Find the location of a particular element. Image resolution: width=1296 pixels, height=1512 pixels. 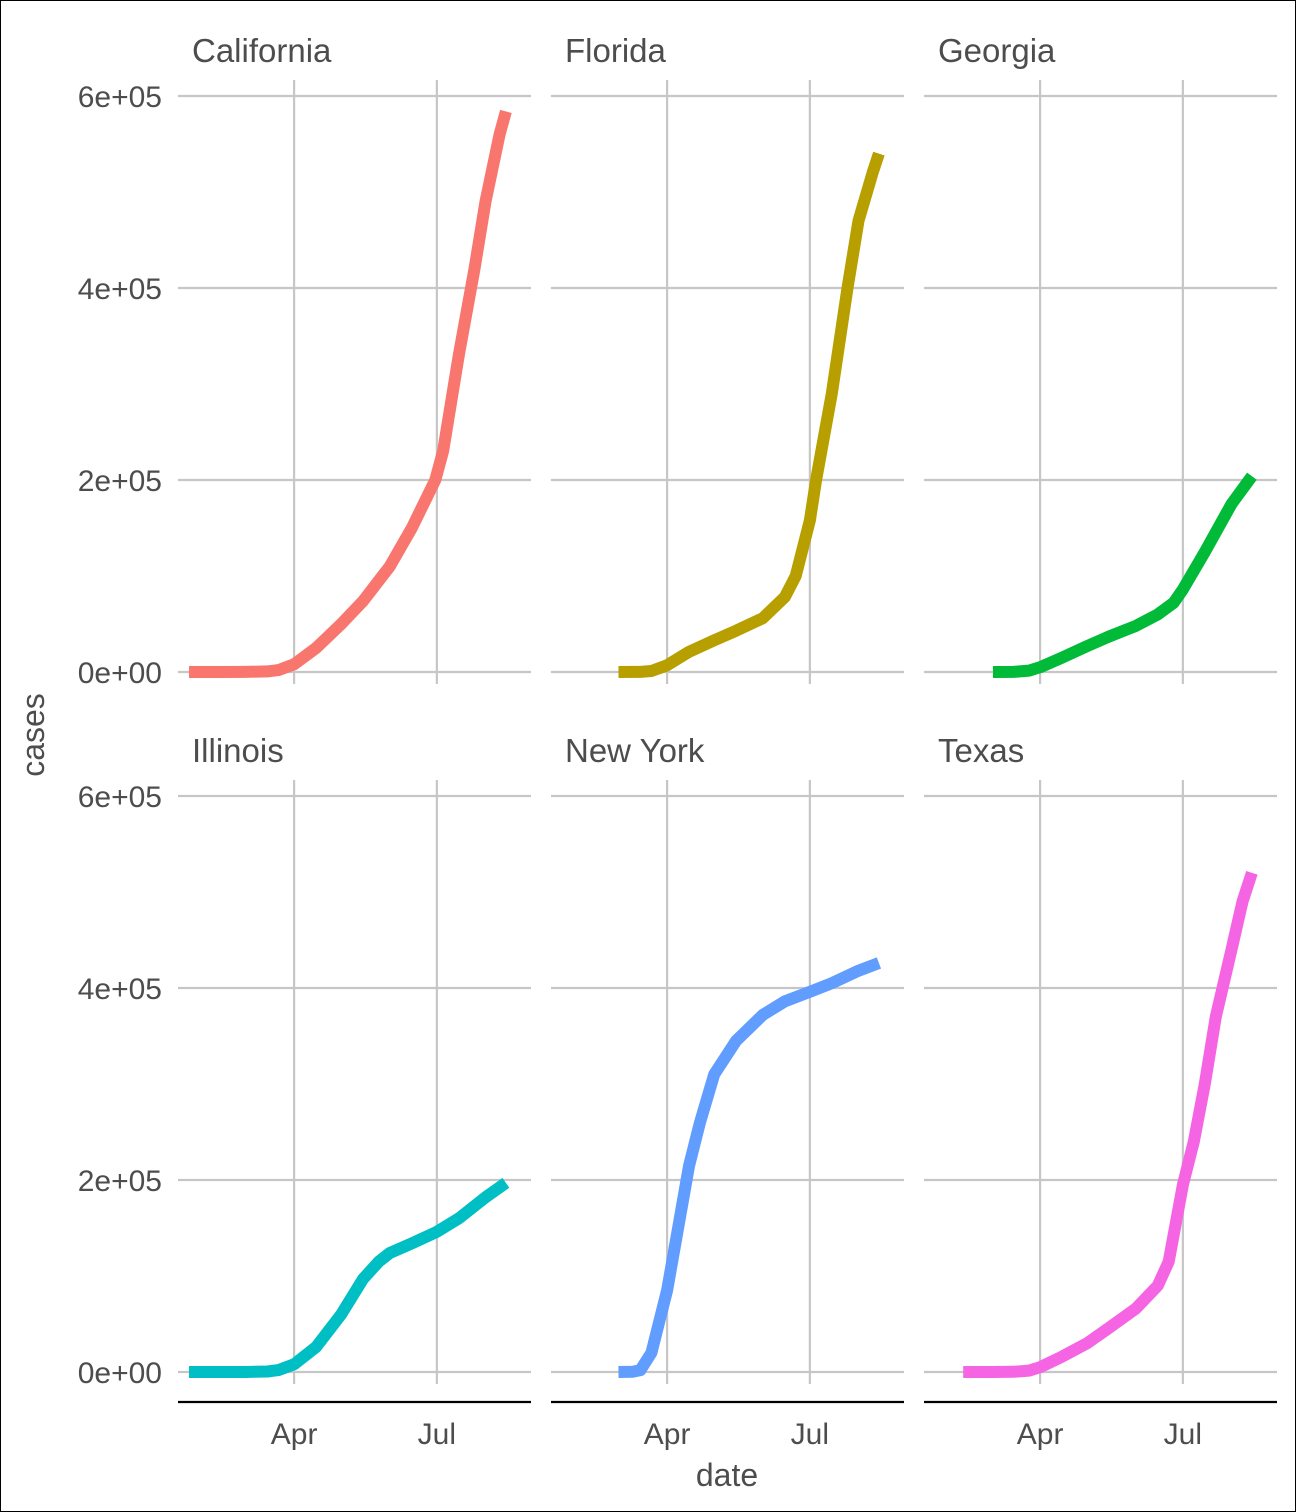

panel-title: Florida is located at coordinates (616, 50).